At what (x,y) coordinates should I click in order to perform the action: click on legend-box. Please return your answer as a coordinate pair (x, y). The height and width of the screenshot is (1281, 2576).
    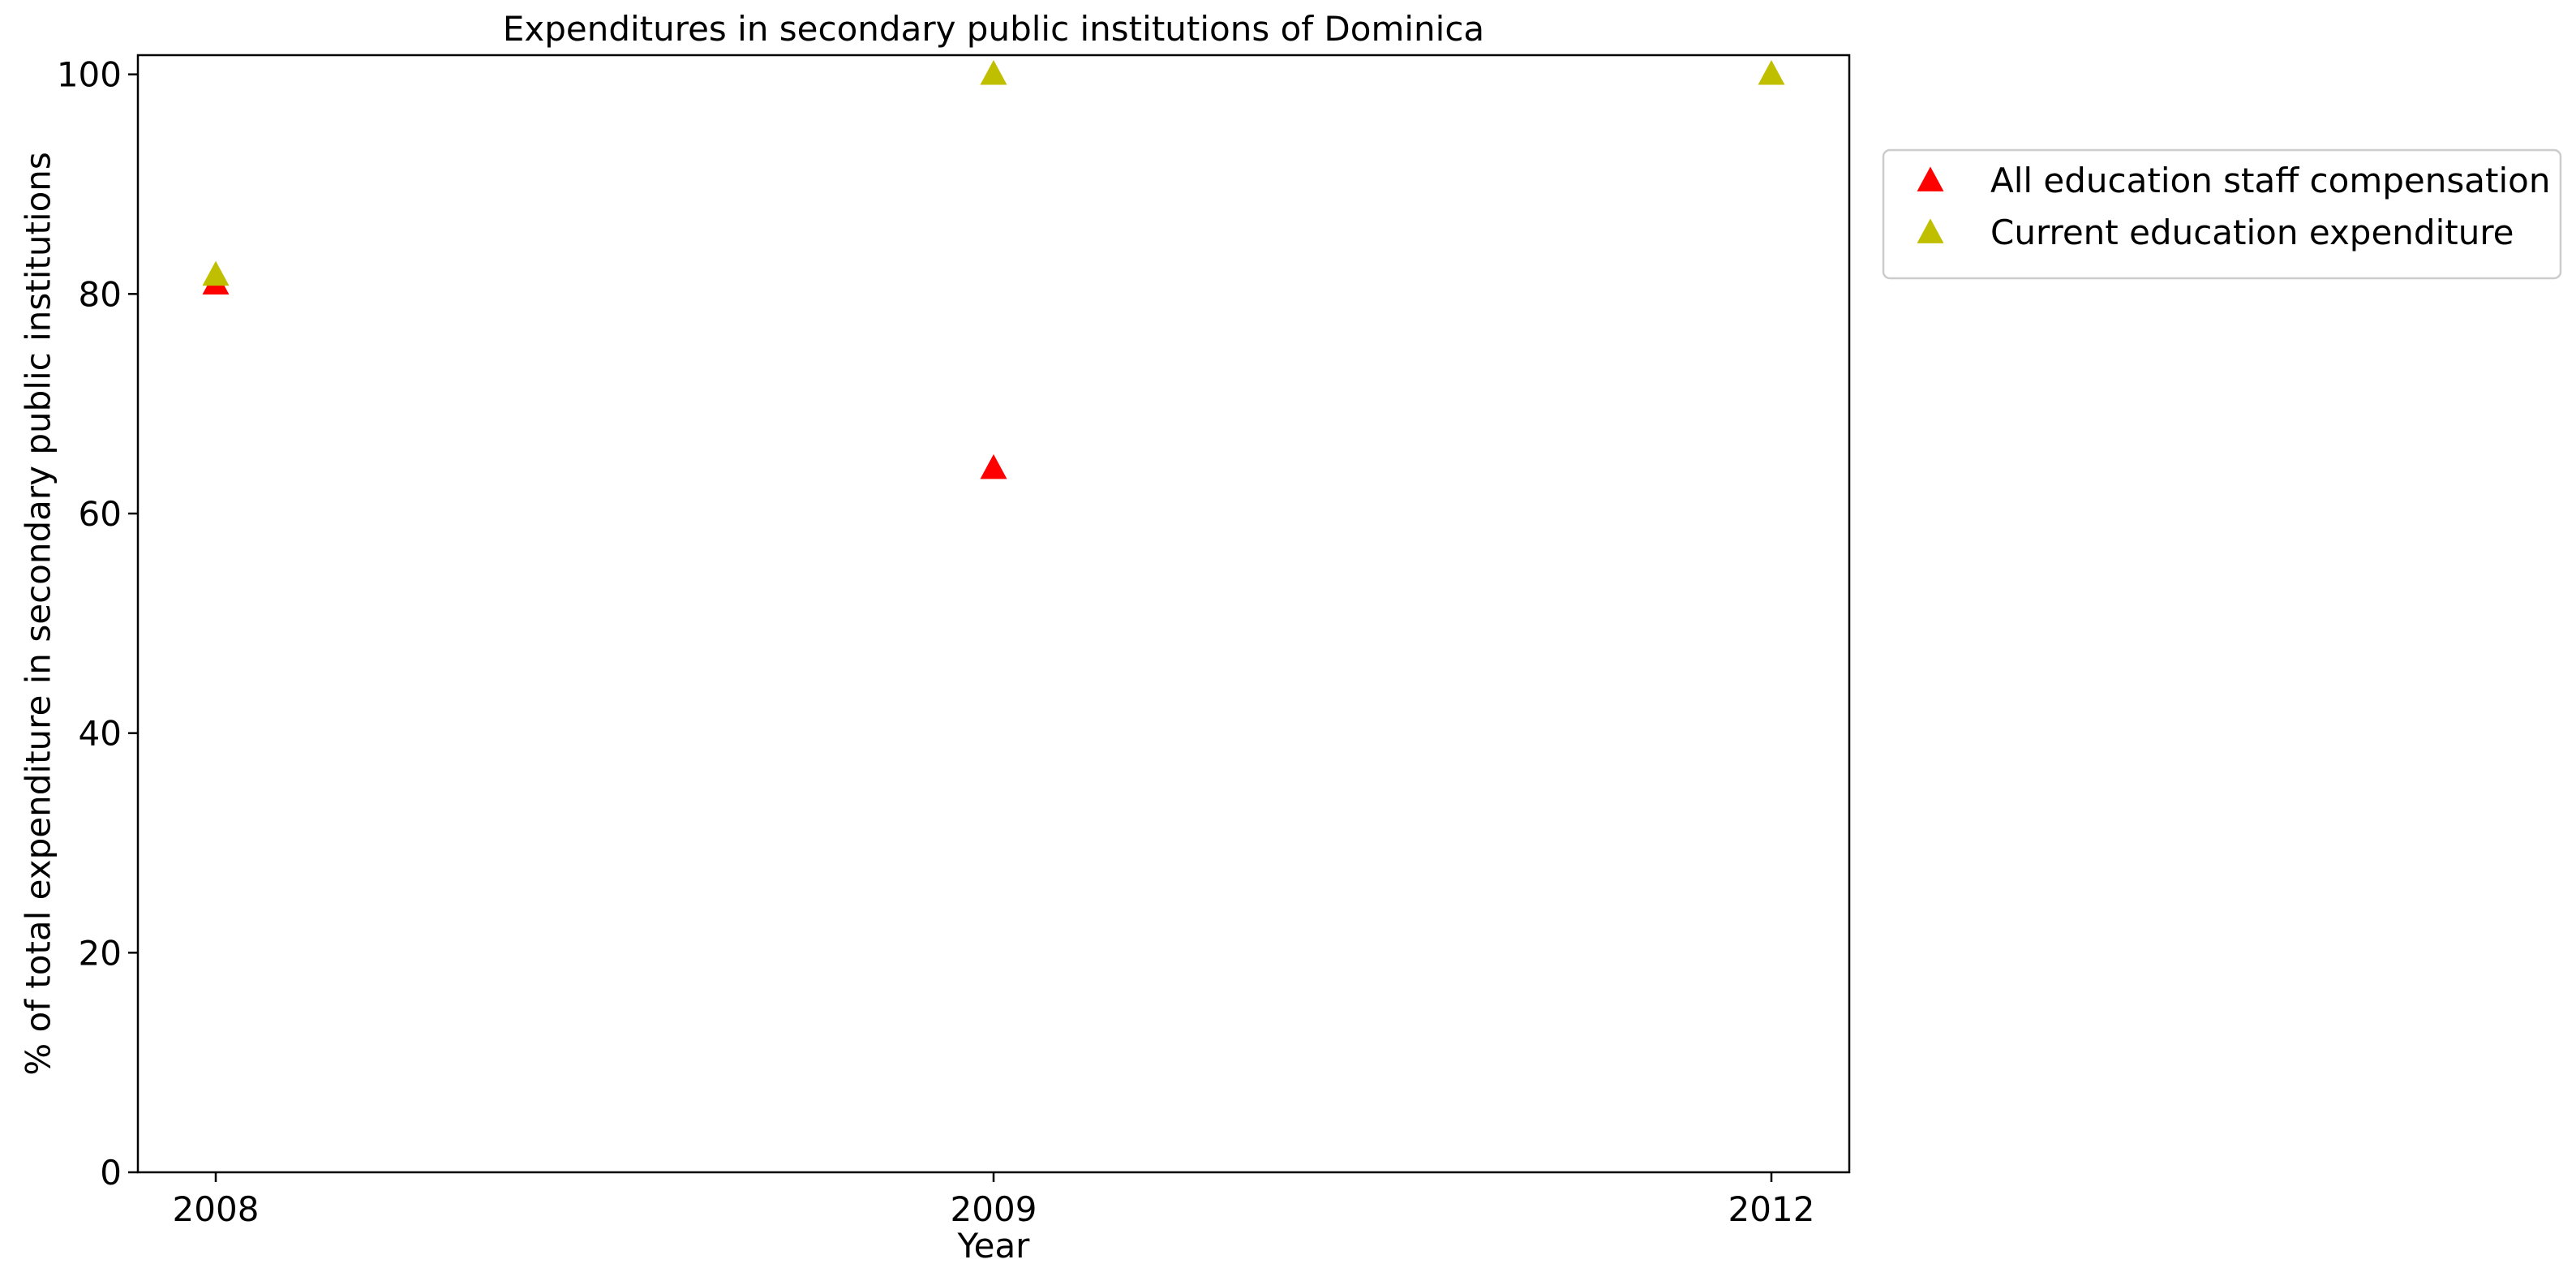
    Looking at the image, I should click on (2222, 214).